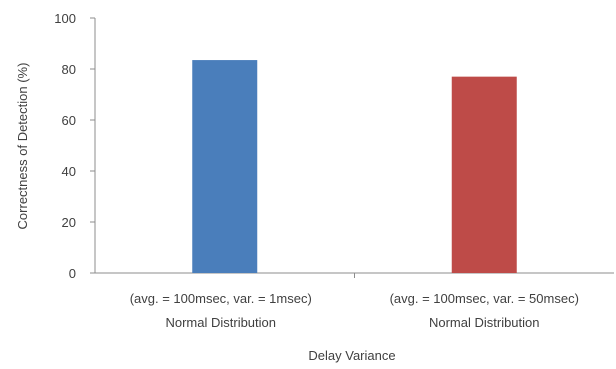 The image size is (616, 369). Describe the element at coordinates (69, 222) in the screenshot. I see `y-tick-label: 20` at that location.